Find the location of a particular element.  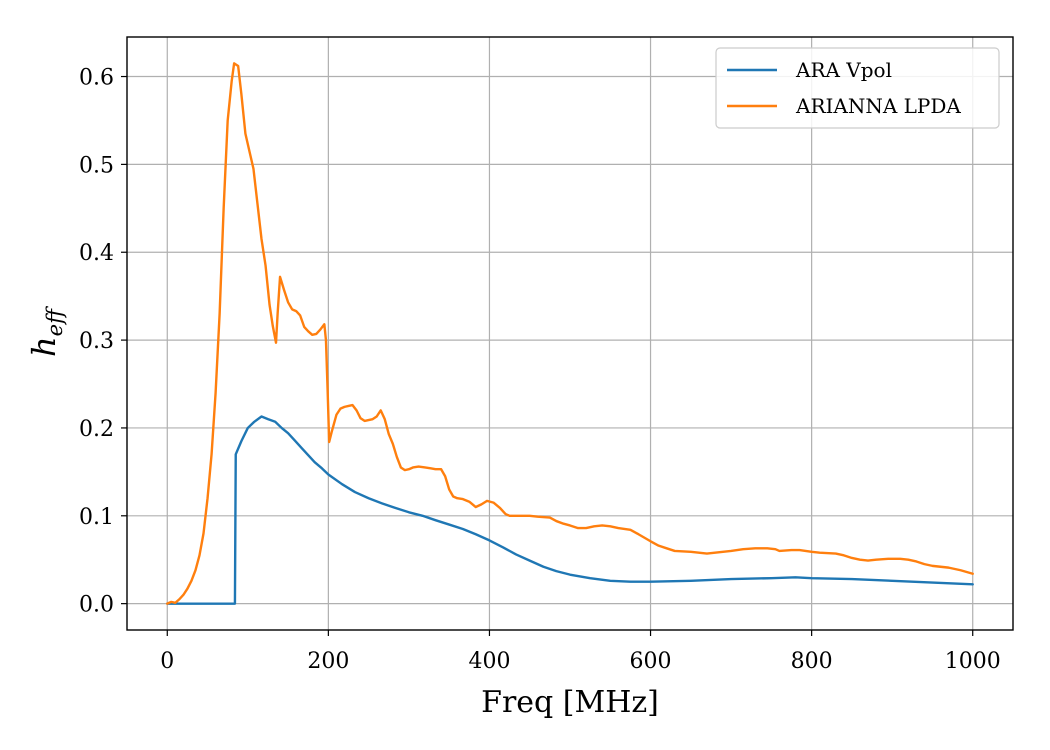

x-tick-label: 800 is located at coordinates (812, 661).